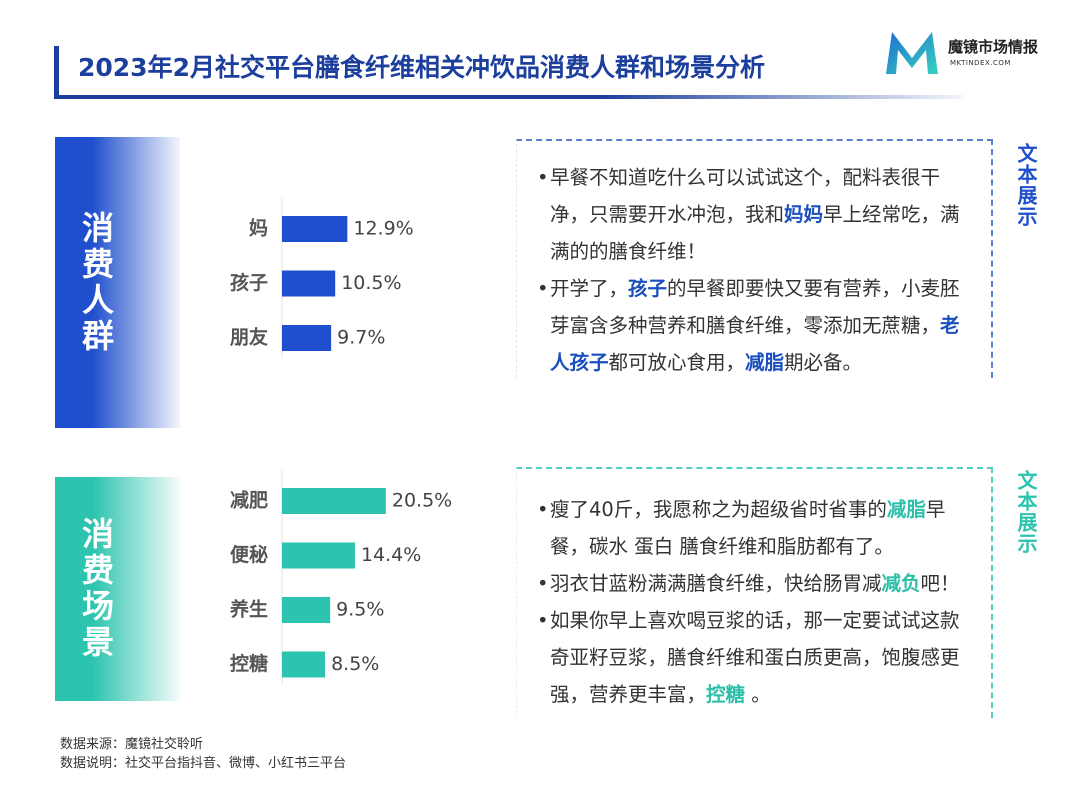 This screenshot has width=1080, height=810. Describe the element at coordinates (132, 744) in the screenshot. I see `footnote: 数据来源：魔镜社交聆听` at that location.